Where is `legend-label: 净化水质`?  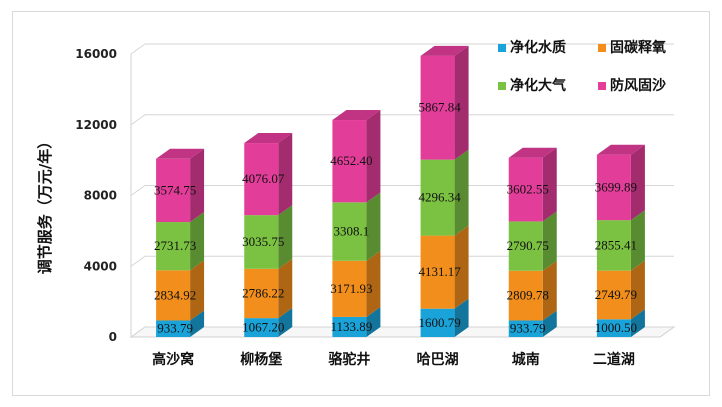 legend-label: 净化水质 is located at coordinates (538, 47).